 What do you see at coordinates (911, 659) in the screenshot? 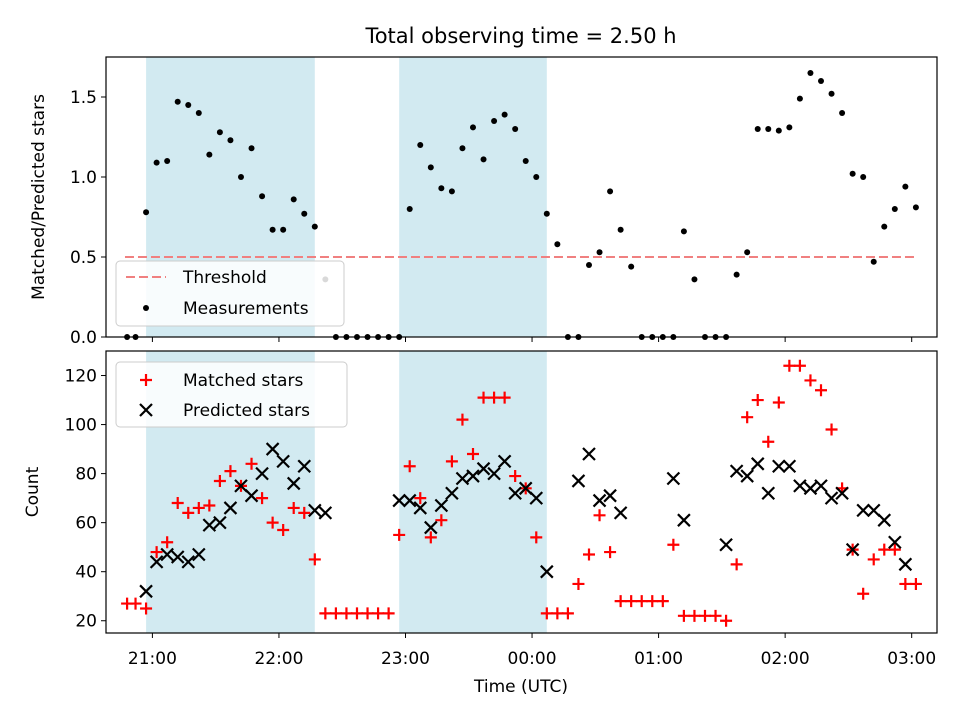
I see `x-tick-label: 03:00` at bounding box center [911, 659].